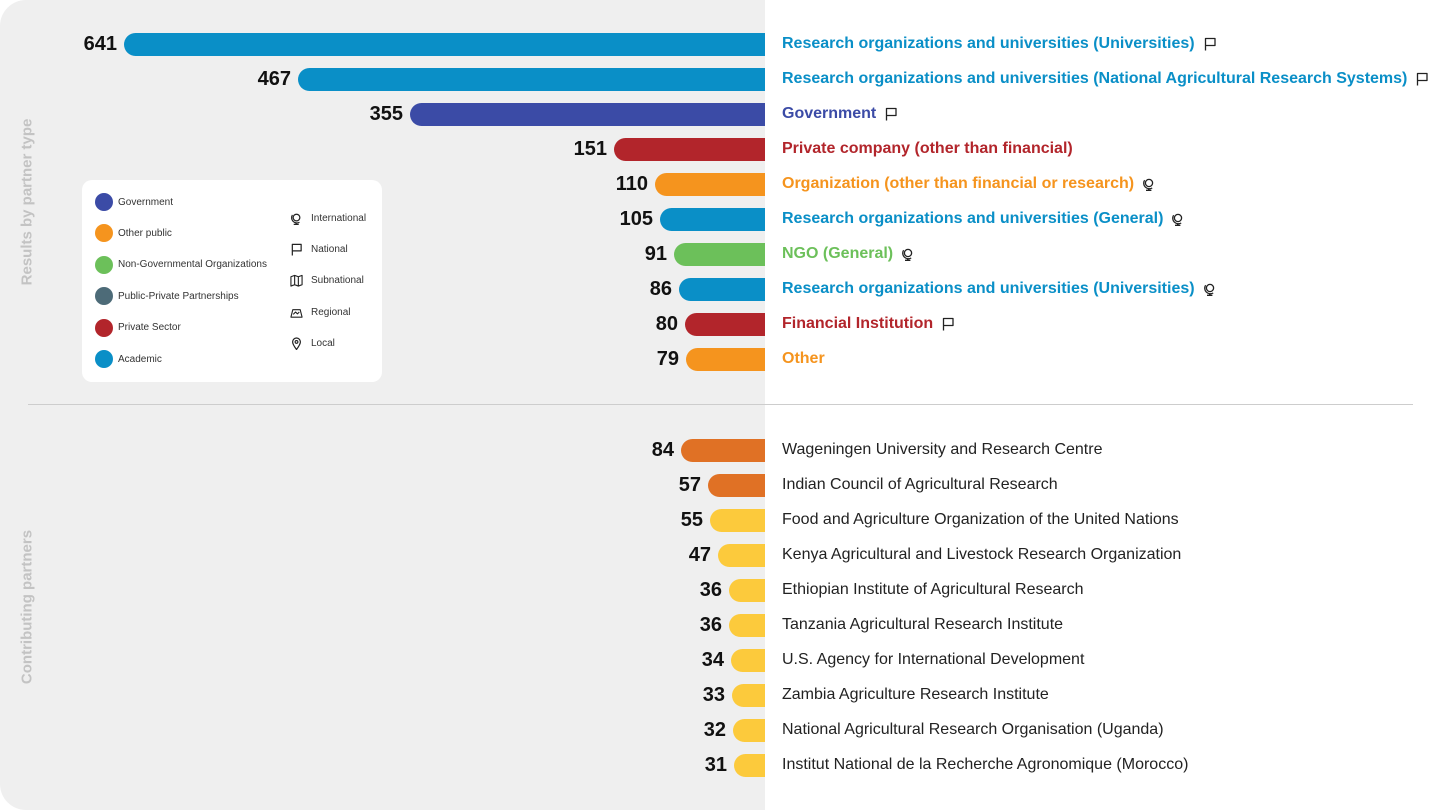 Image resolution: width=1440 pixels, height=810 pixels. I want to click on partner-type-category-label: Private company (other than financial), so click(927, 149).